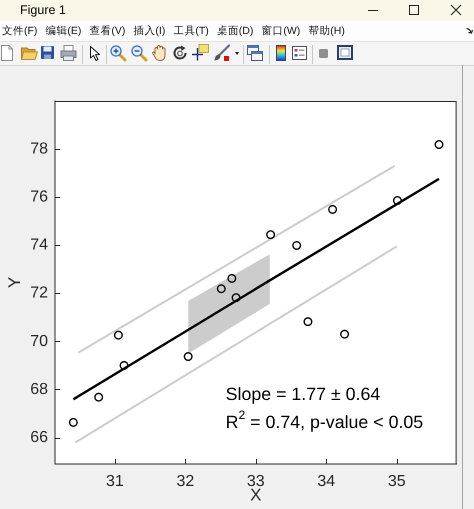 The height and width of the screenshot is (509, 474). Describe the element at coordinates (39, 389) in the screenshot. I see `y-tick-label: 68` at that location.